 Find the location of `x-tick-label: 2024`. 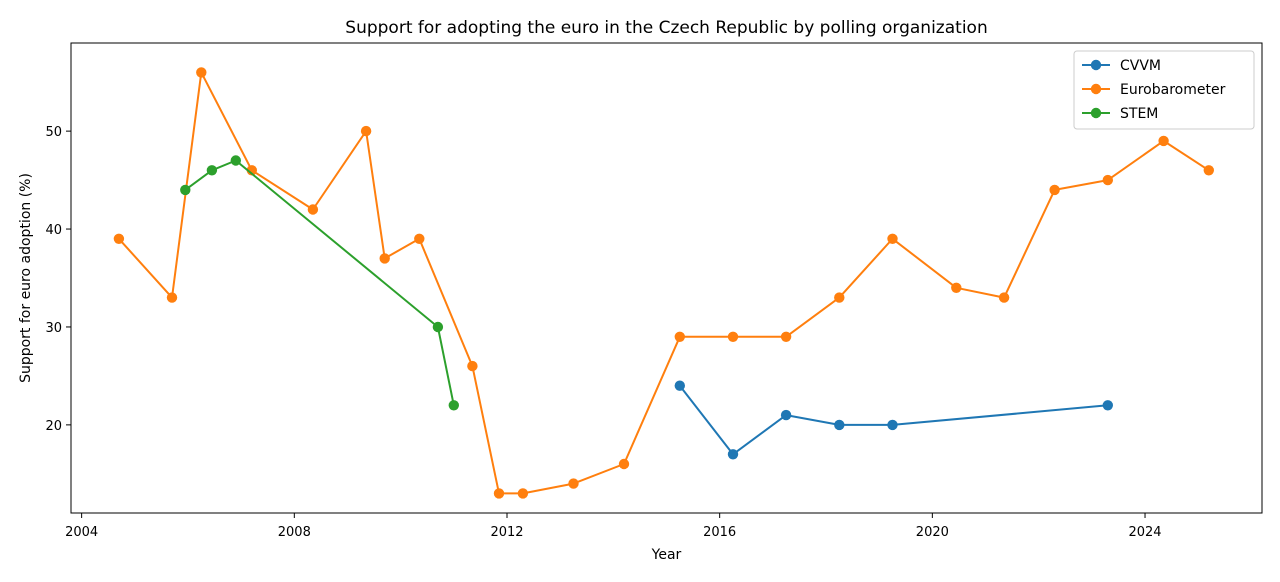

x-tick-label: 2024 is located at coordinates (1144, 532).